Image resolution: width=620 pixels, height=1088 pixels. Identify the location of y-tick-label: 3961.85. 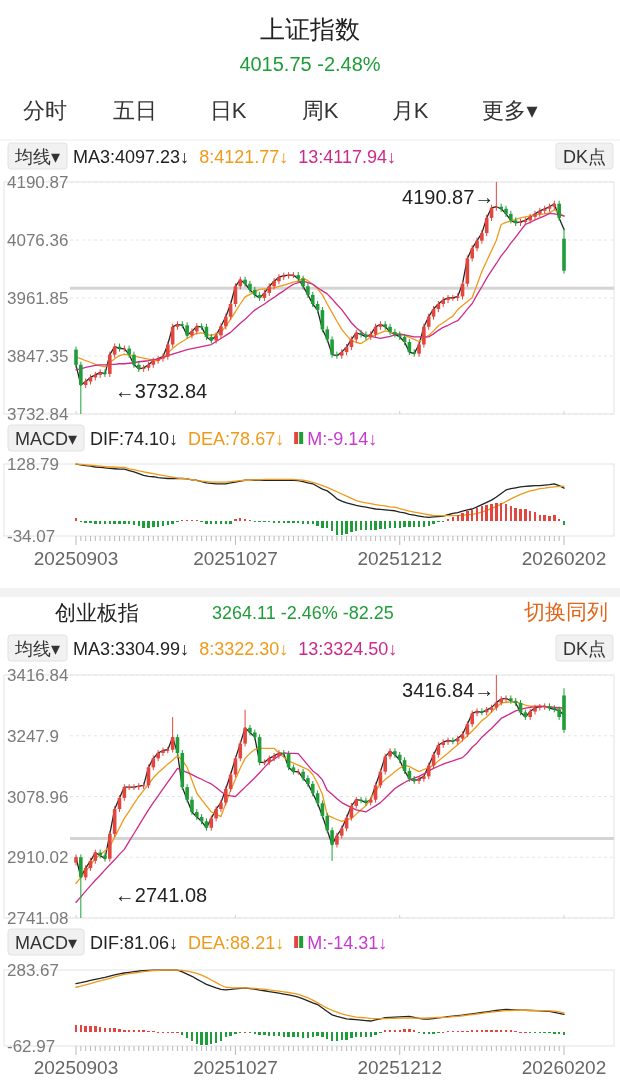
(38, 298).